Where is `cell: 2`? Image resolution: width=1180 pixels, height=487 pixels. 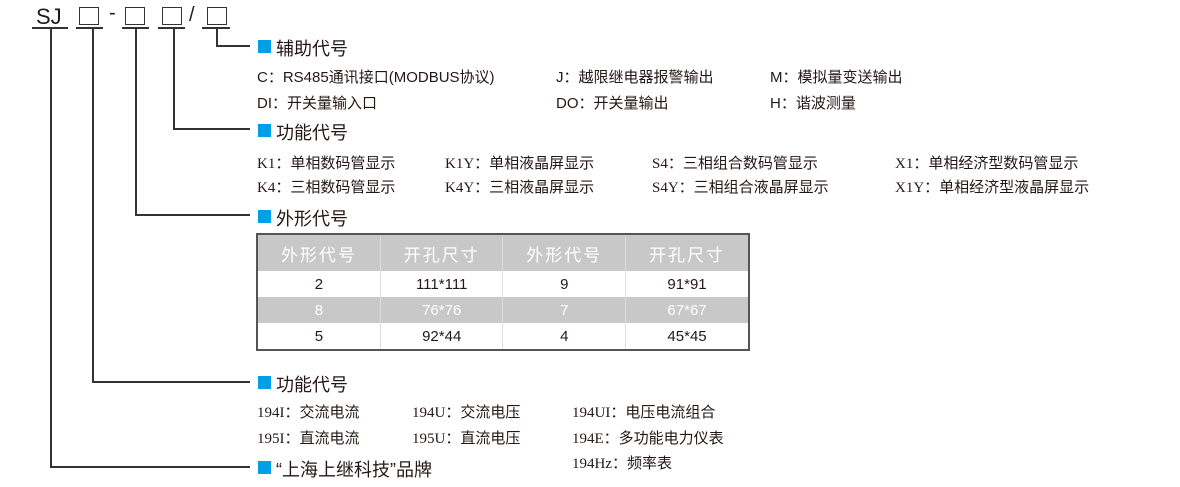
cell: 2 is located at coordinates (319, 284).